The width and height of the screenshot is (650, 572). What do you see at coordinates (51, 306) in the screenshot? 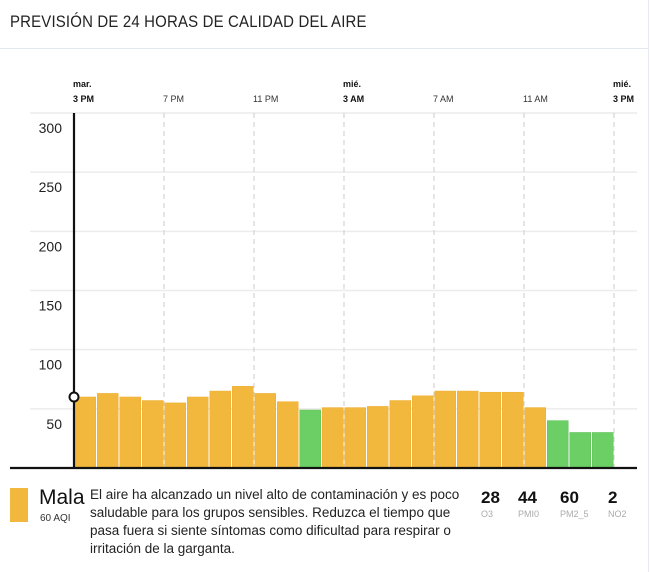
I see `y-tick-label: 150` at bounding box center [51, 306].